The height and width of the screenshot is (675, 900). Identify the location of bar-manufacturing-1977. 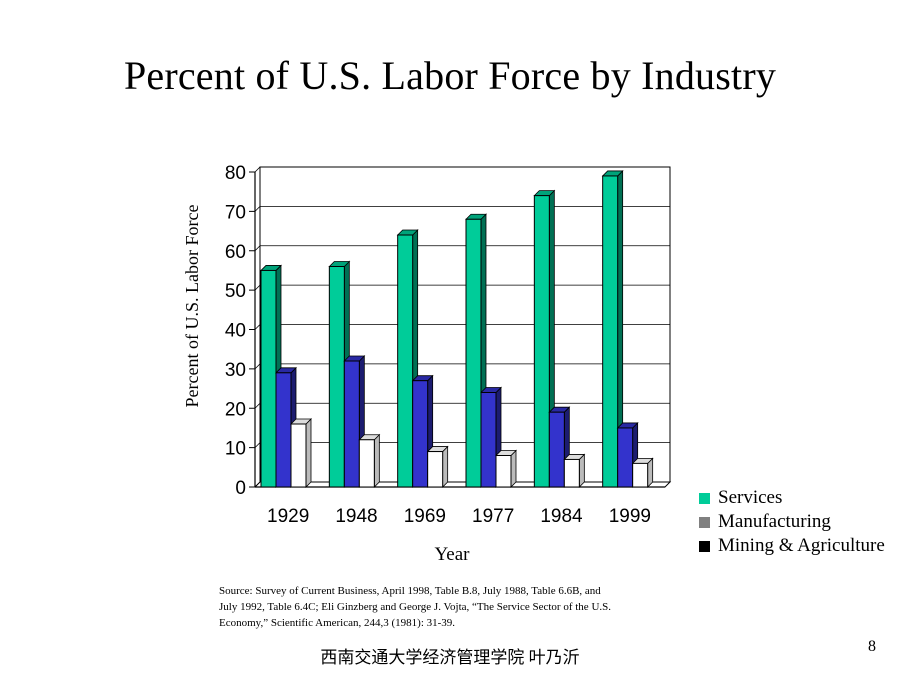
(488, 440).